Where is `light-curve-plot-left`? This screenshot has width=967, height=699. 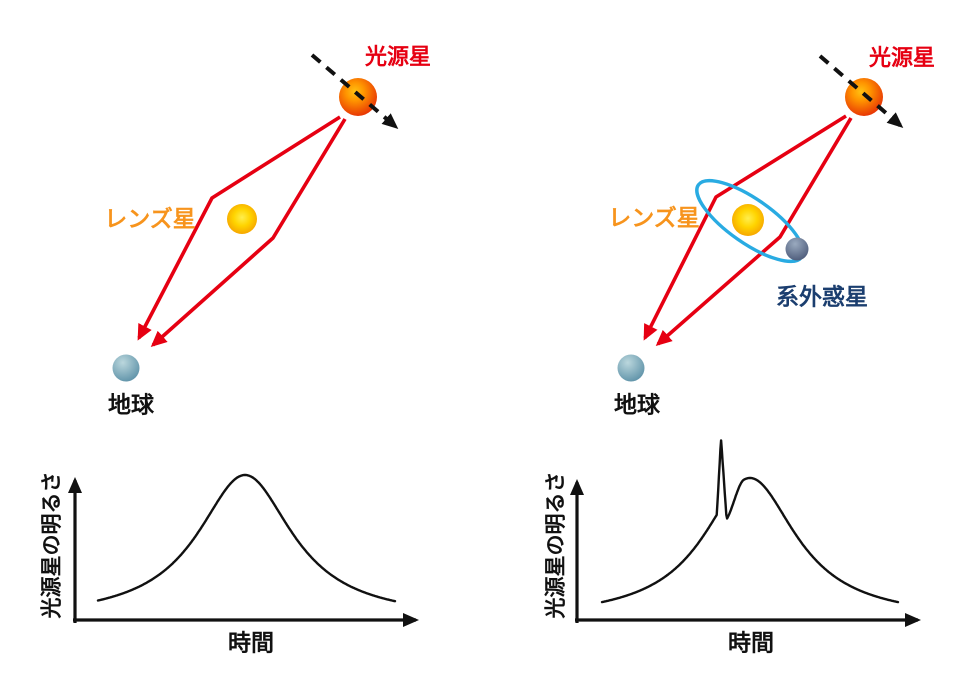
light-curve-plot-left is located at coordinates (243, 550).